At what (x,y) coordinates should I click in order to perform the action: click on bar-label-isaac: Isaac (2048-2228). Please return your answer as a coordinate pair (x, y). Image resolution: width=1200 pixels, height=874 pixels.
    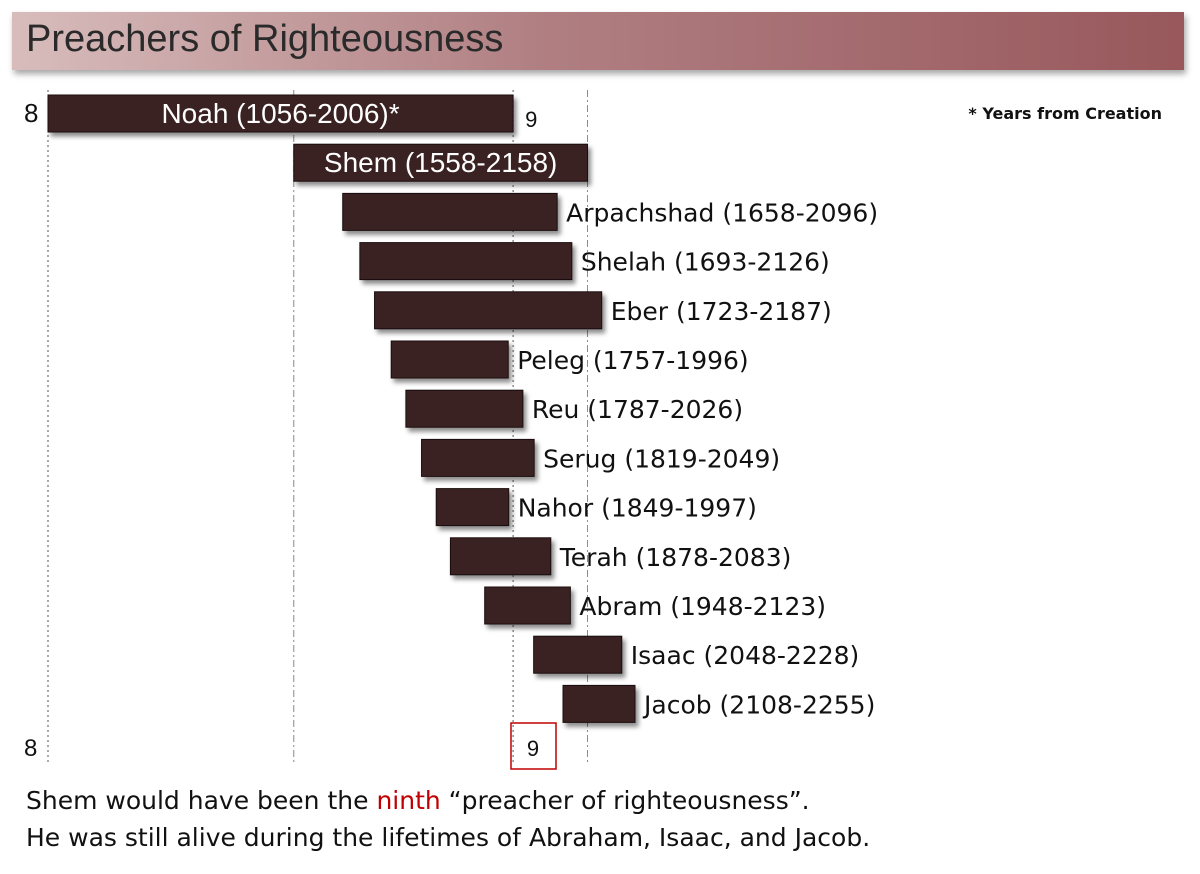
    Looking at the image, I should click on (745, 655).